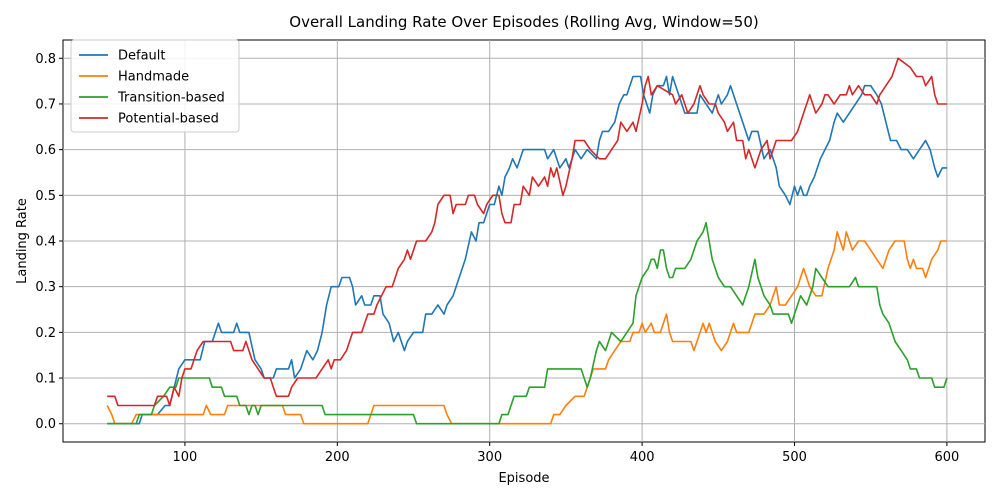 Image resolution: width=1000 pixels, height=500 pixels. I want to click on y-tick-label: 0.8, so click(45, 59).